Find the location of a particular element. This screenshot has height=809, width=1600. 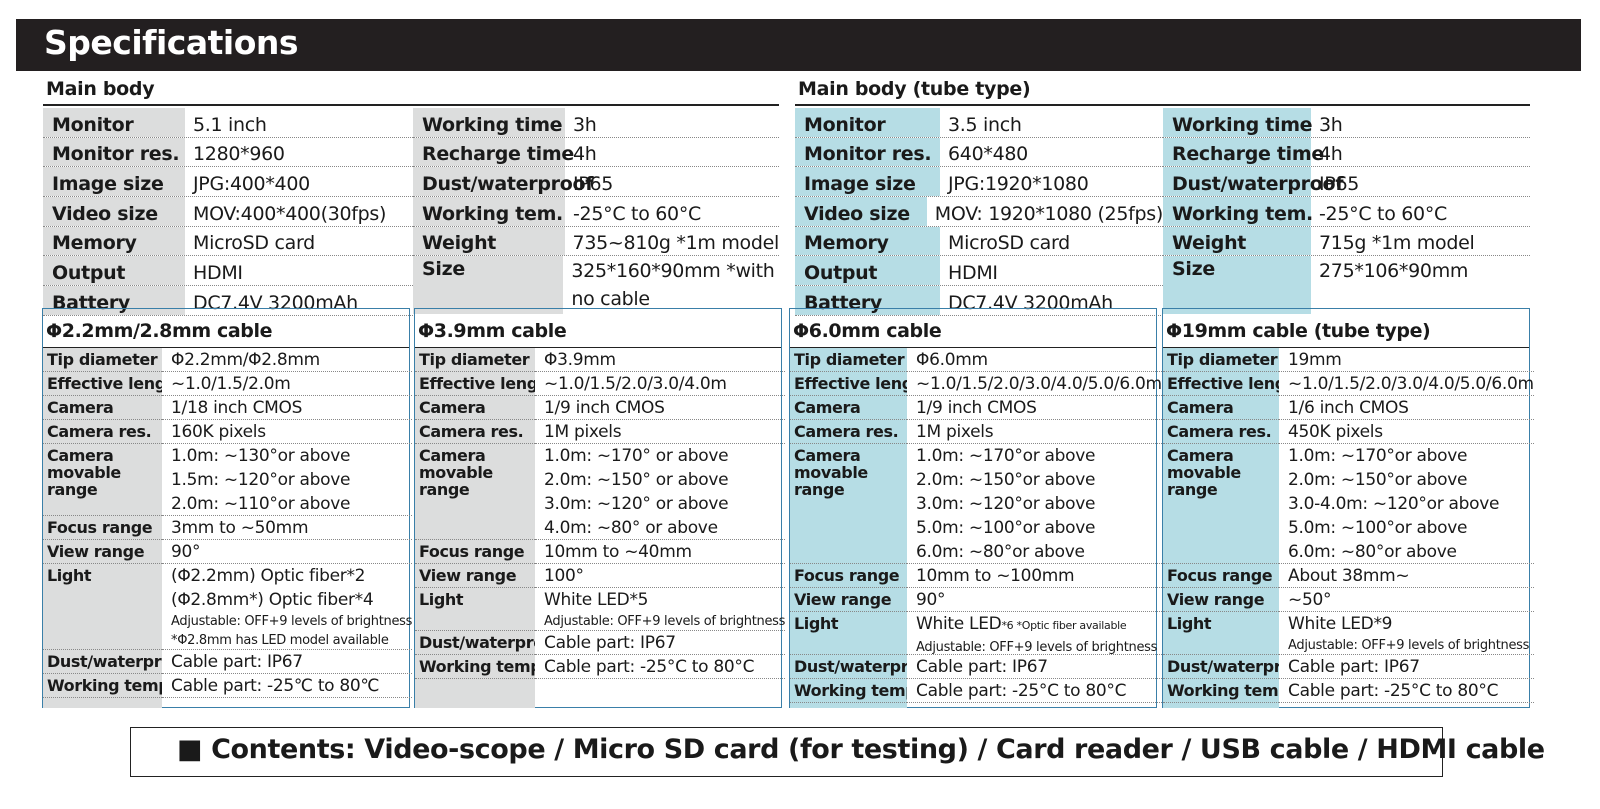

cable-spec-label-dust-waterproof: Dust/waterproof is located at coordinates (475, 643).